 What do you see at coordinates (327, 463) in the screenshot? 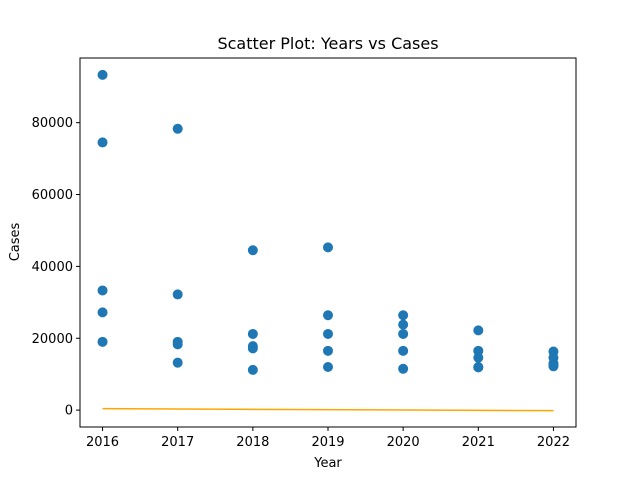
I see `x-axis-title: Year` at bounding box center [327, 463].